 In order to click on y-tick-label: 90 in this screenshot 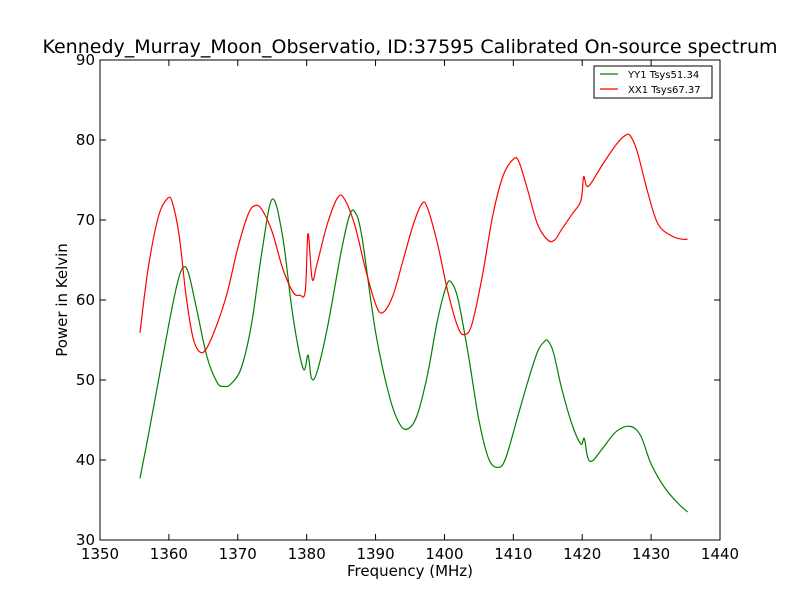, I will do `click(85, 60)`.